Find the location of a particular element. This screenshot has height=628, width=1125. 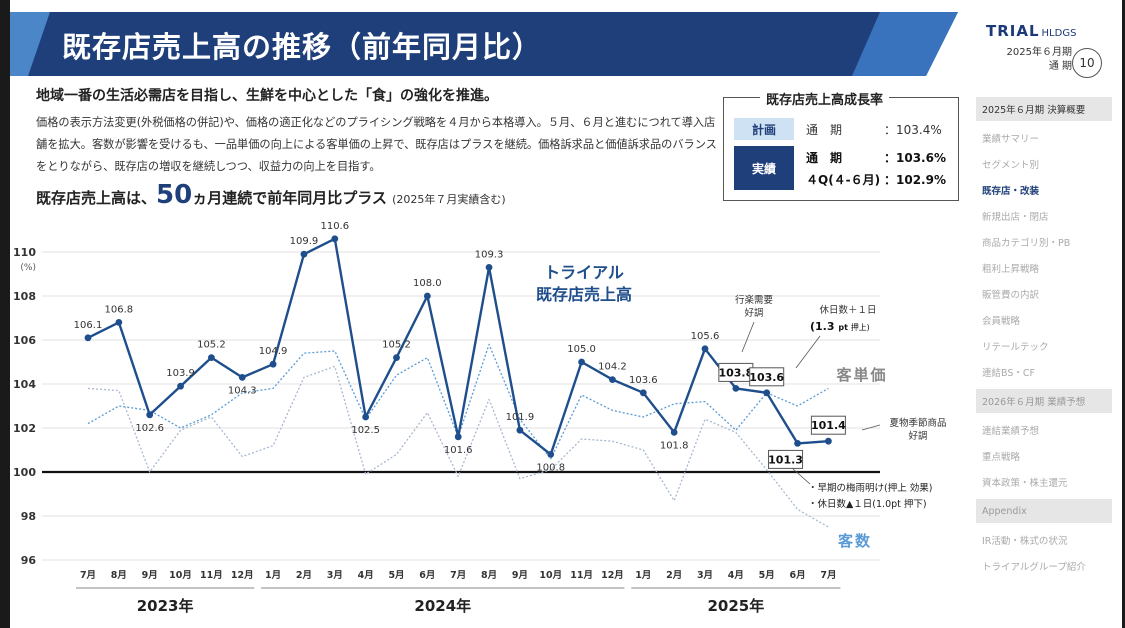

data-label-boxed: 103.6 is located at coordinates (766, 377).